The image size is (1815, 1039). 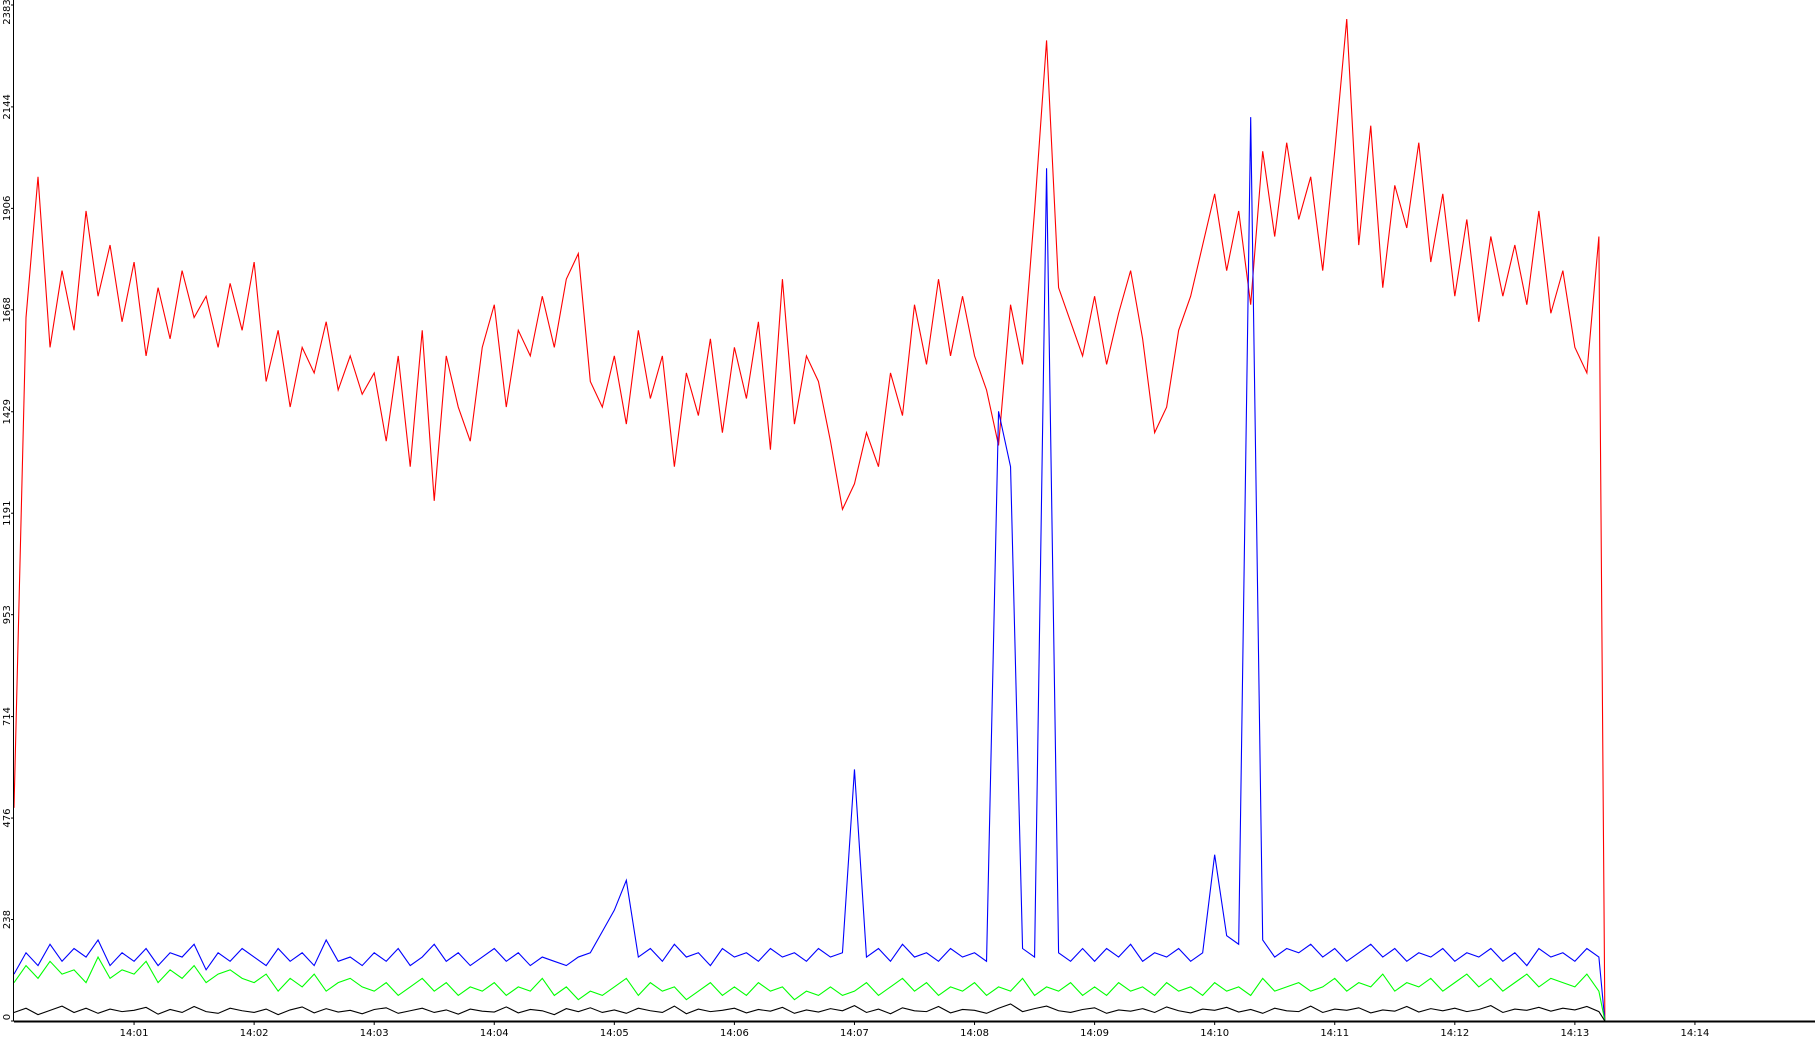 I want to click on y-tick-label: 1191, so click(x=7, y=512).